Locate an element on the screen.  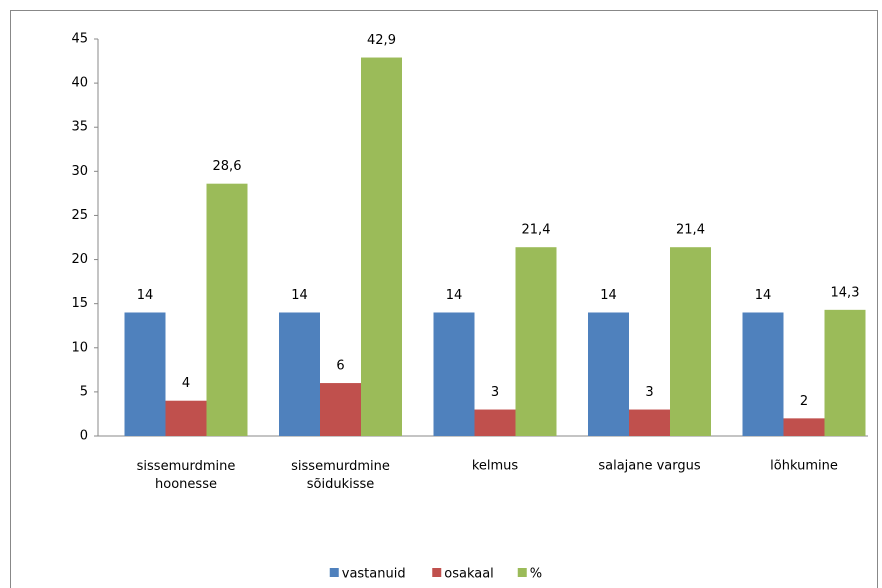
y-tick-label: 0 is located at coordinates (84, 436).